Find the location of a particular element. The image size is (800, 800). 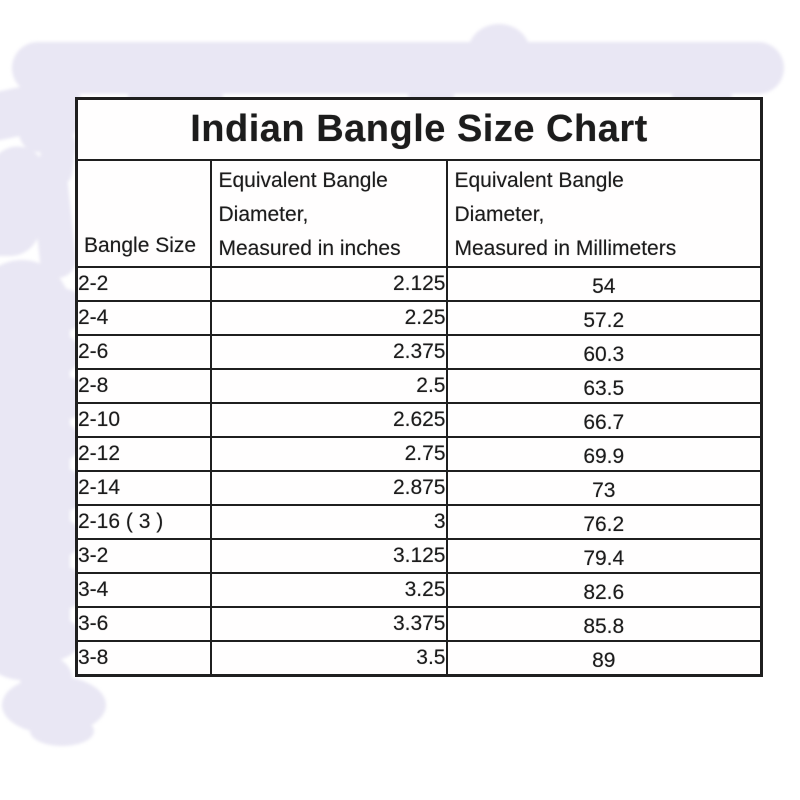

cell-value: 3-4 is located at coordinates (93, 589).